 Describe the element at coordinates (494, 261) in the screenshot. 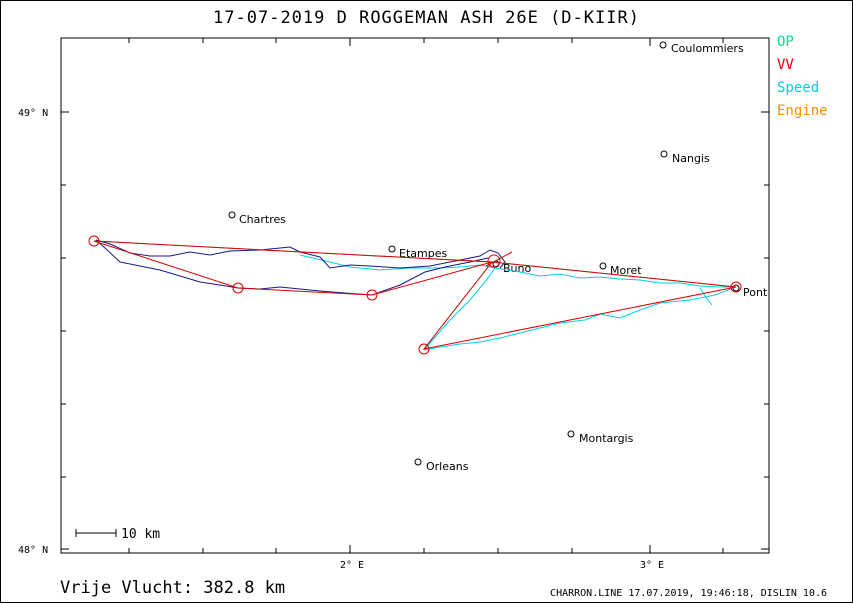

I see `turnpoint-start` at that location.